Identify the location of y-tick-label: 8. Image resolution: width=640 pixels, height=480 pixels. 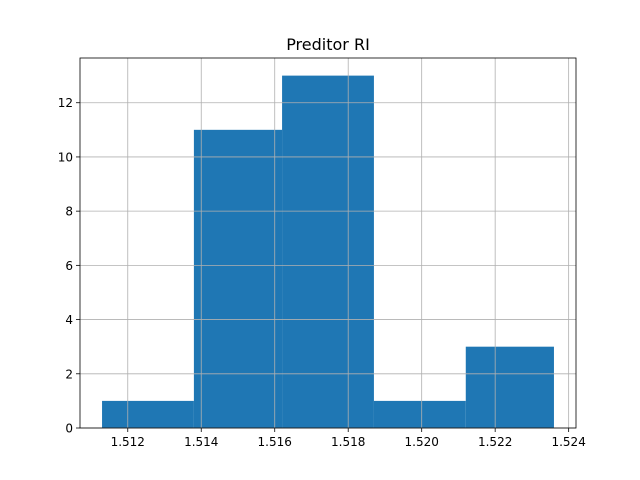
(69, 212).